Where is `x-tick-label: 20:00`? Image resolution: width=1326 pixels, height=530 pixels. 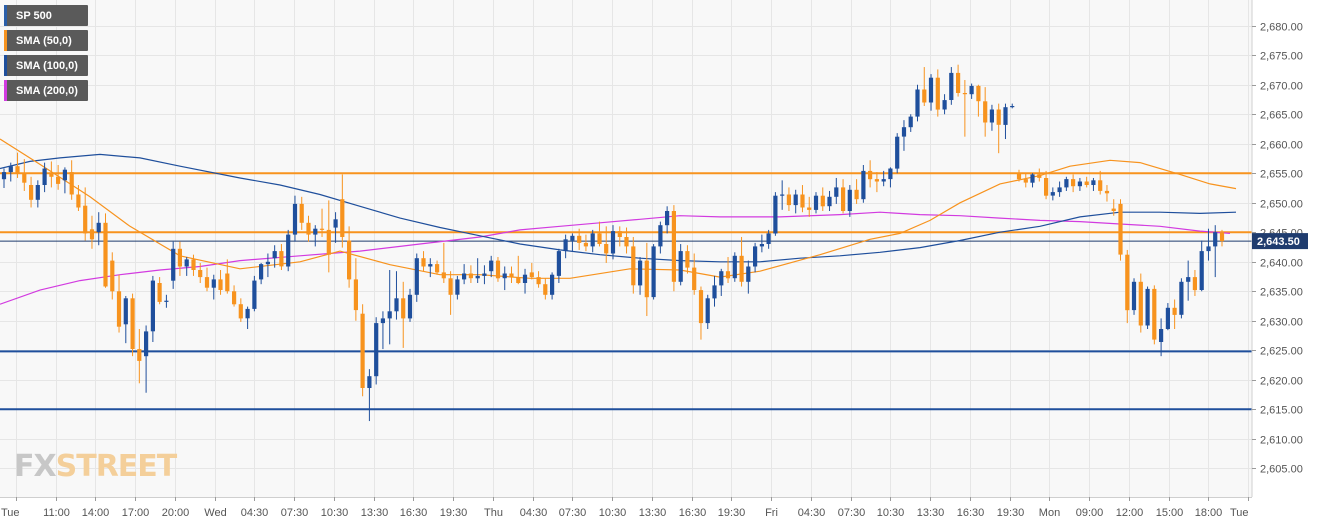 x-tick-label: 20:00 is located at coordinates (176, 513).